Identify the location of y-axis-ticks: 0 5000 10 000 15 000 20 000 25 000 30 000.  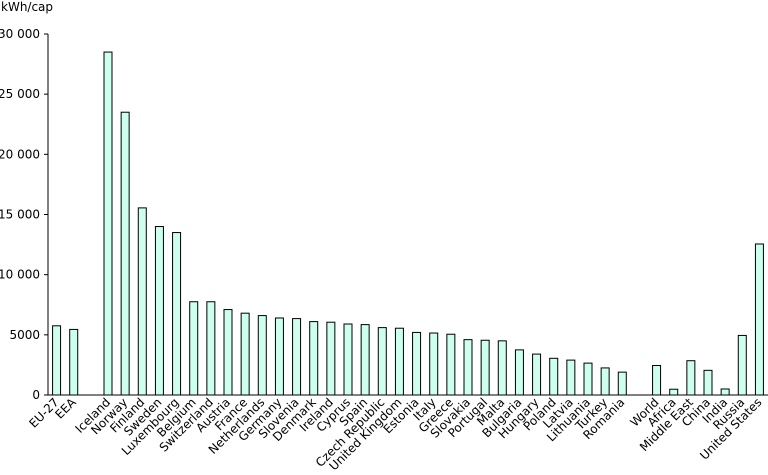
(24, 214).